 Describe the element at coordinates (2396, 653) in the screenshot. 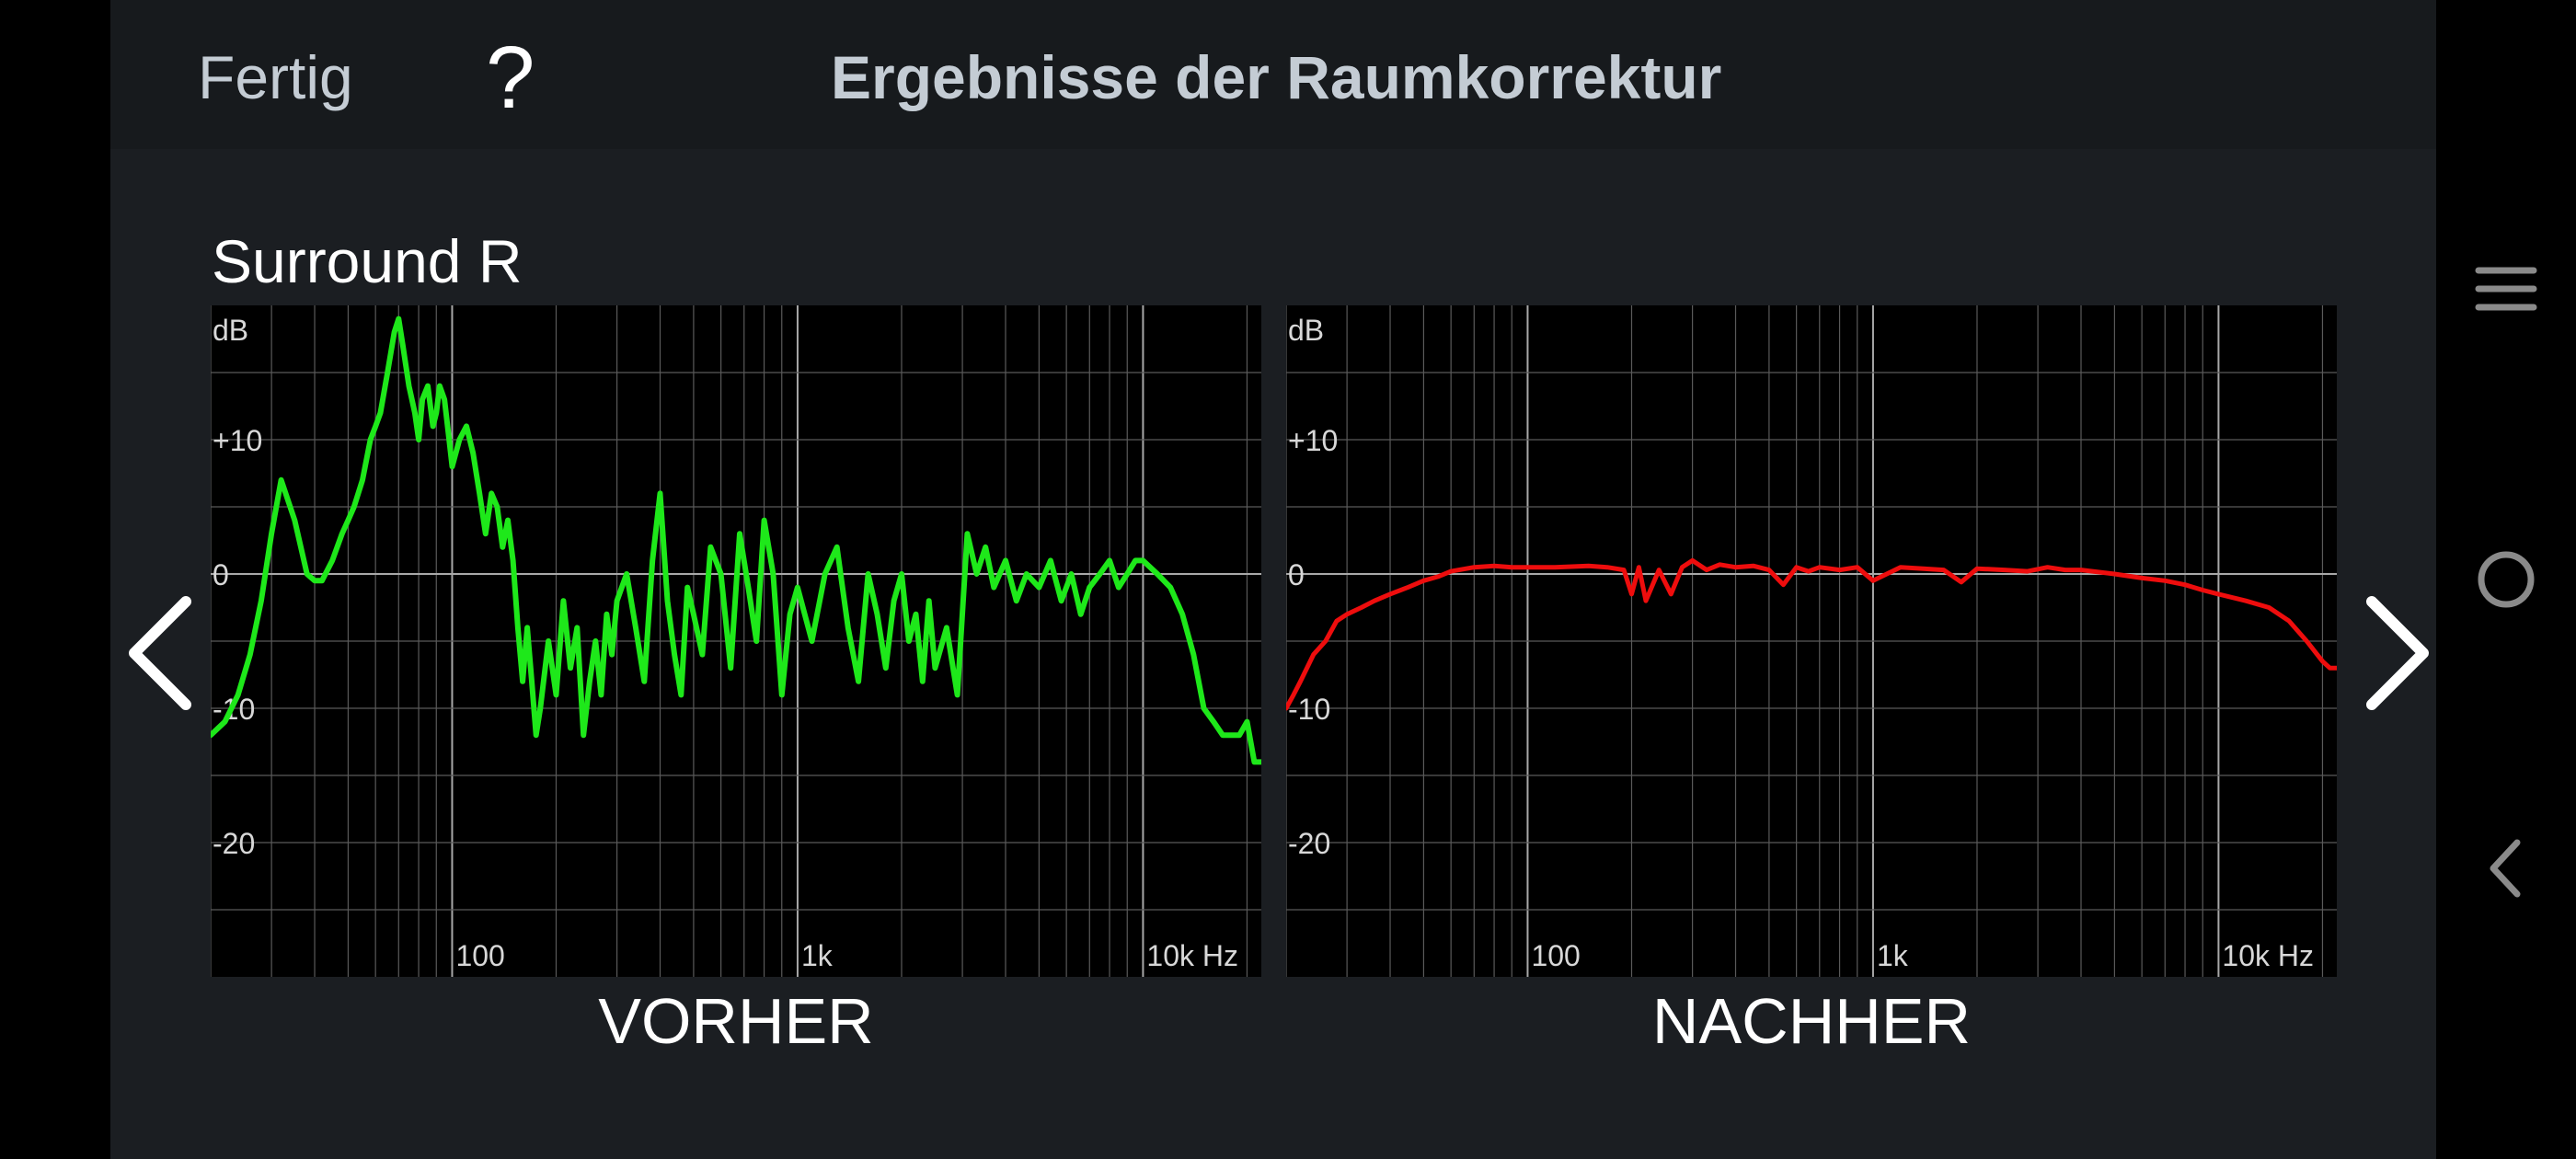

I see `chevron-right-icon` at that location.